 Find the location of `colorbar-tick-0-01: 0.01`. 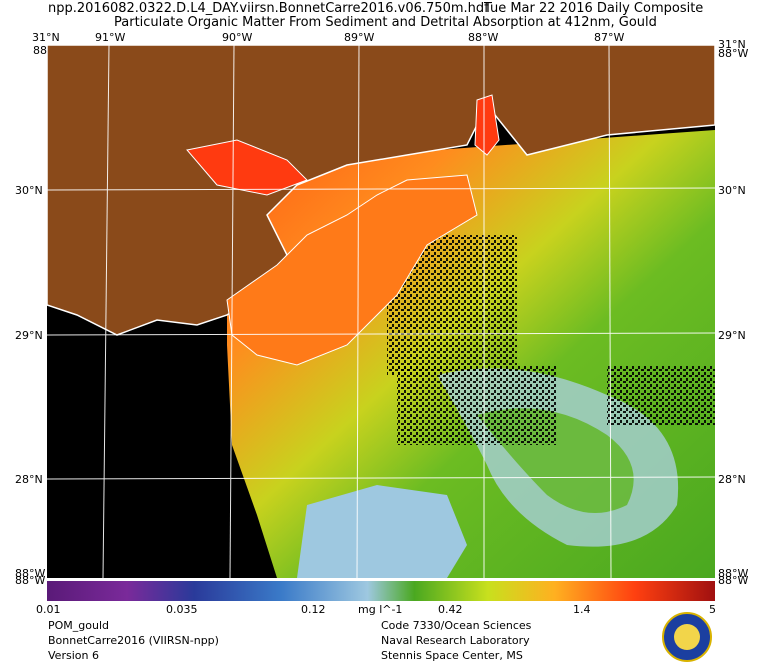

colorbar-tick-0-01: 0.01 is located at coordinates (48, 609).